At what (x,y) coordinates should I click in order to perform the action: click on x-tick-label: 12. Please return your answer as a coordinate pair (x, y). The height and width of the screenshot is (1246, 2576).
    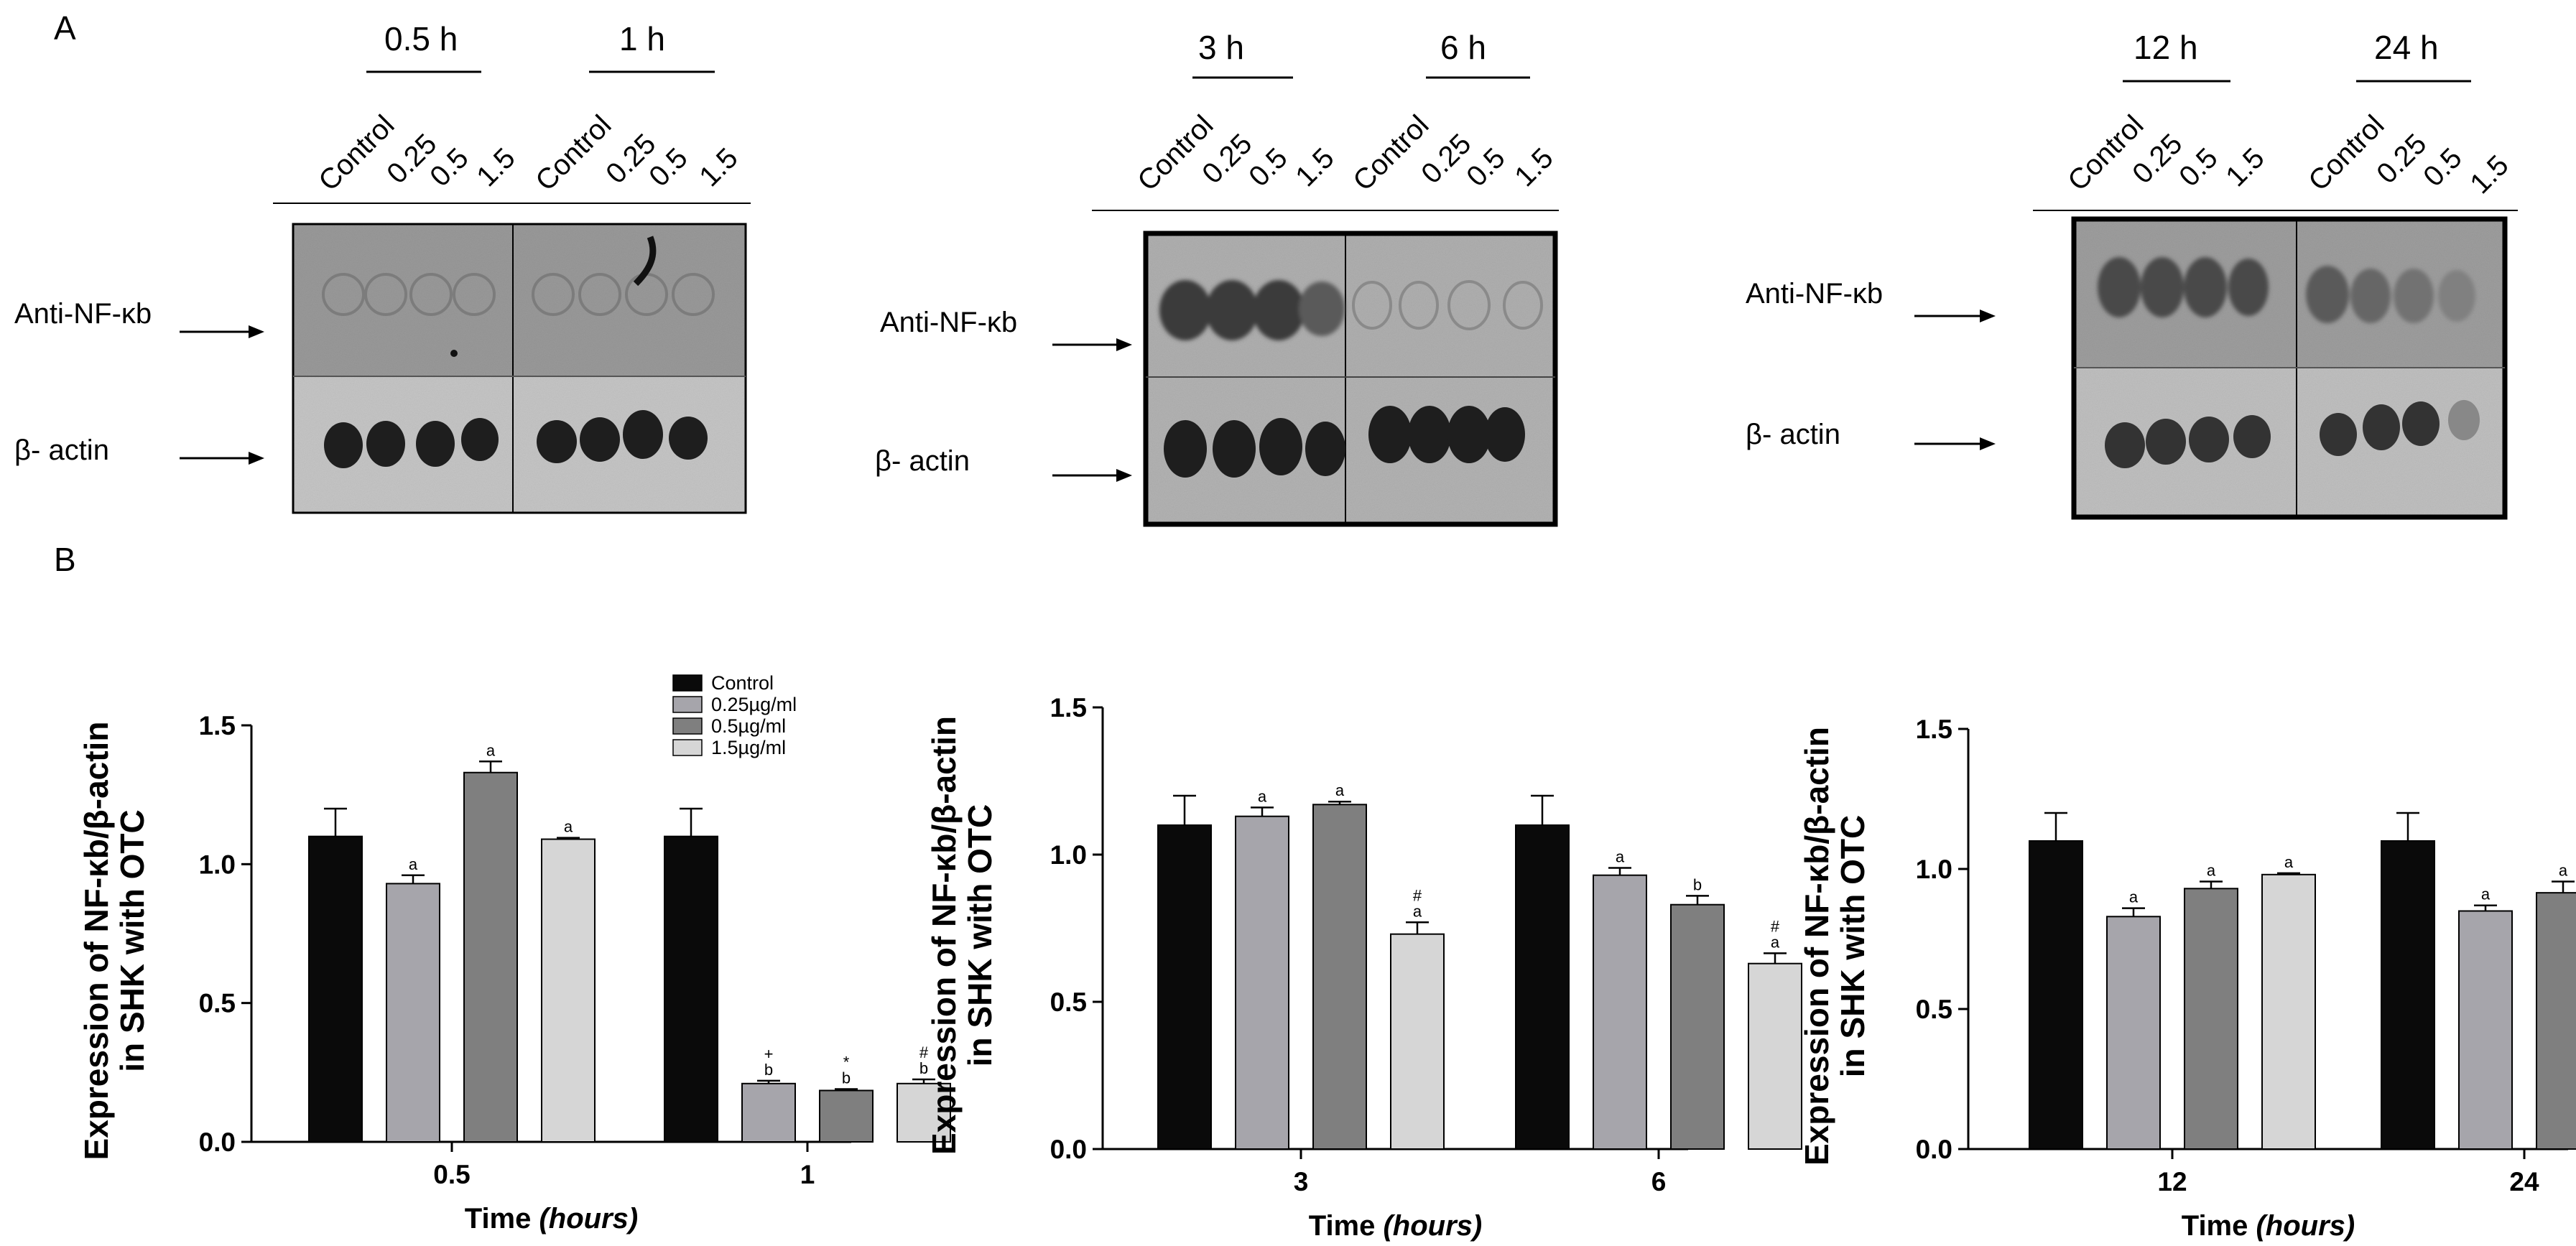
    Looking at the image, I should click on (2172, 1182).